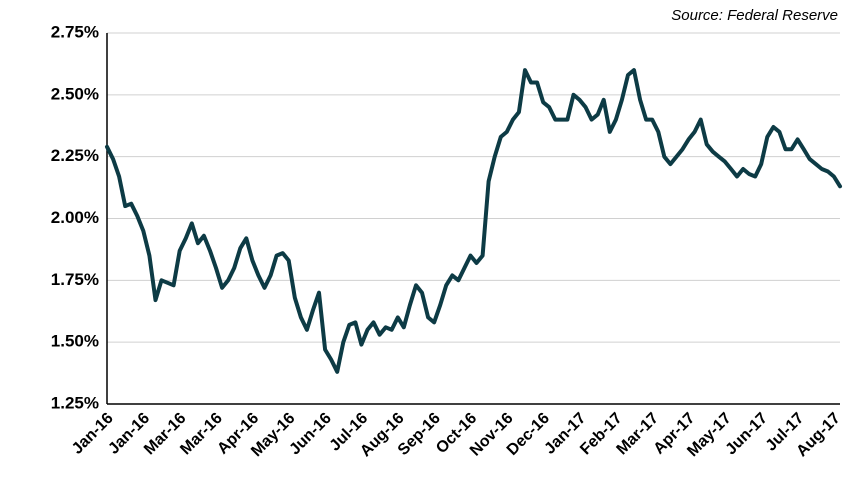  I want to click on y-tick-label: 2.75%, so click(75, 31).